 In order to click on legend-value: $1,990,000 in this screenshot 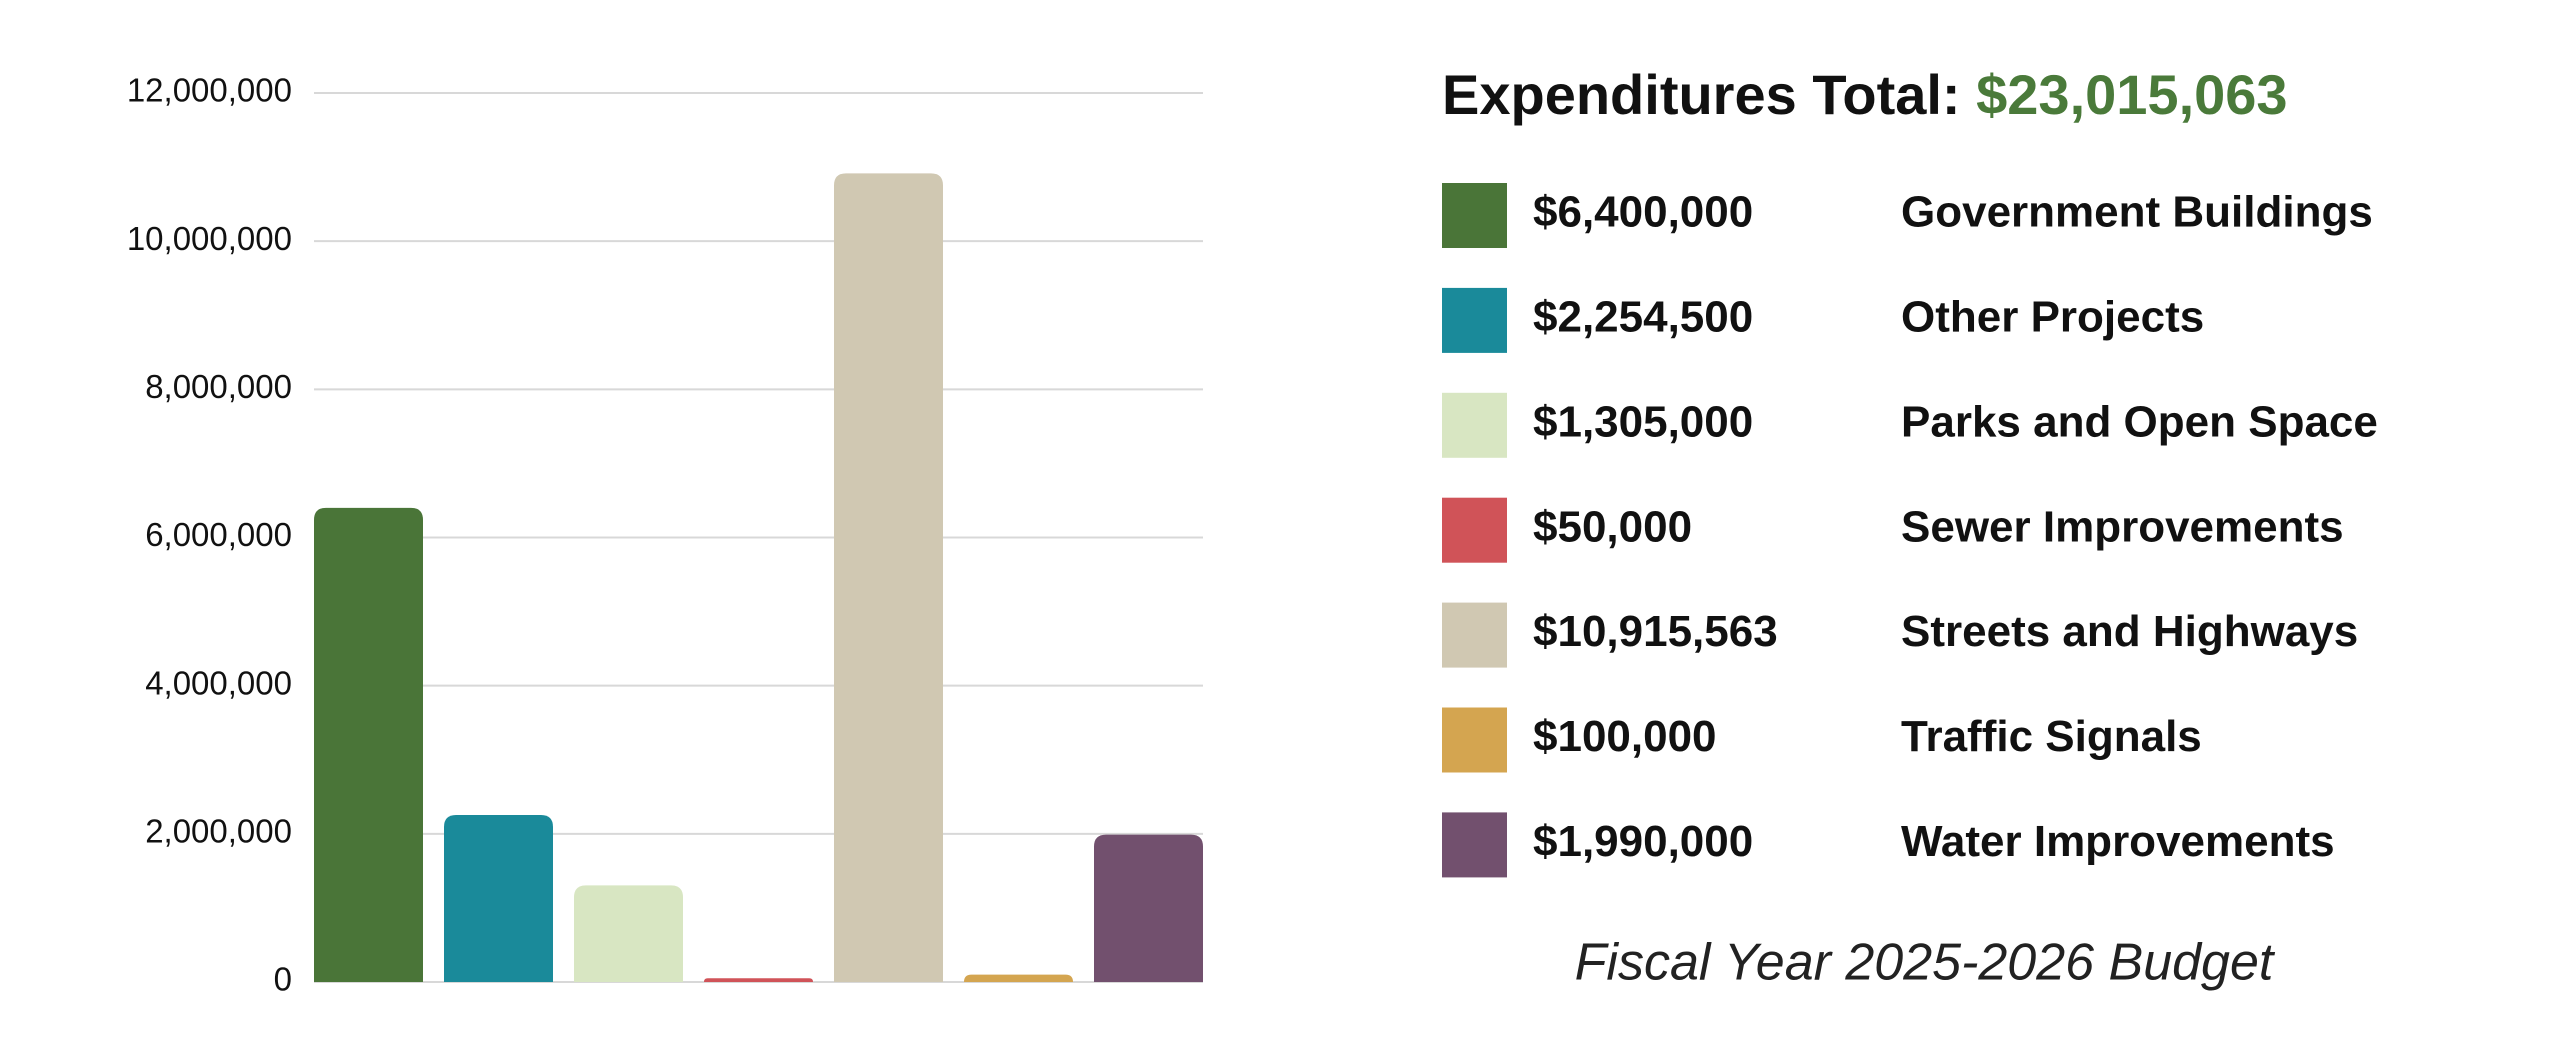, I will do `click(1643, 841)`.